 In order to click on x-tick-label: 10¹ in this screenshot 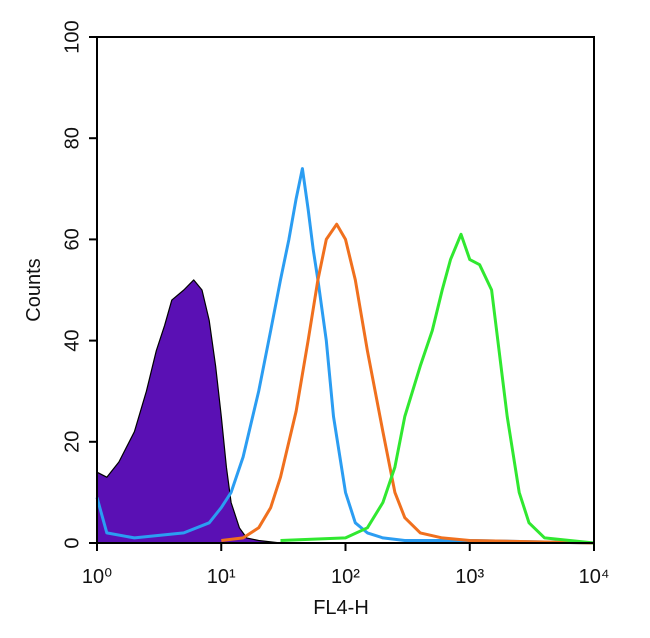, I will do `click(221, 577)`.